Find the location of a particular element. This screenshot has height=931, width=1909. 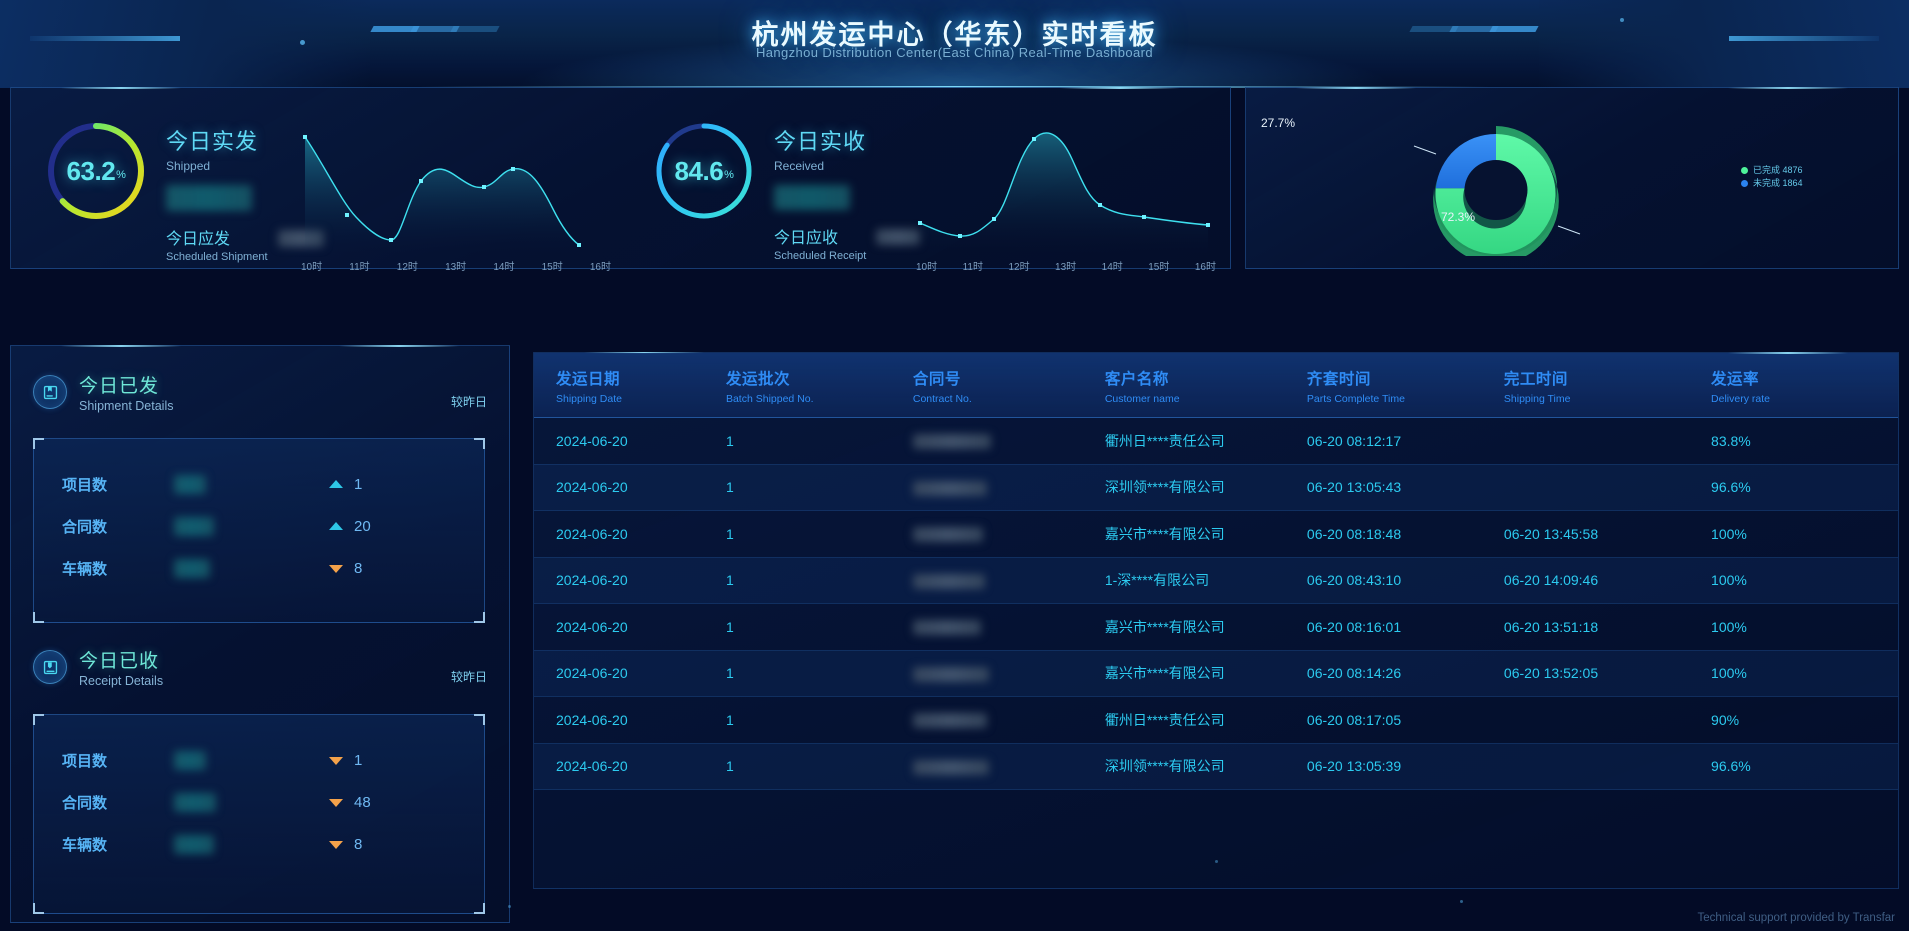

donut-legend: 已完成 4876 未完成 1864 is located at coordinates (1772, 177).